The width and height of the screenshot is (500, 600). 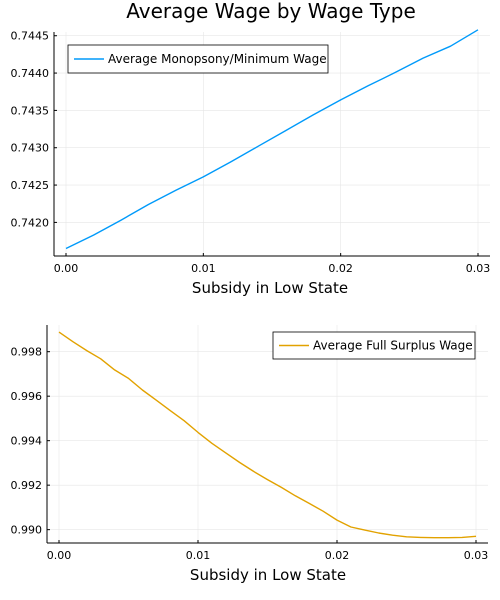 I want to click on y-tick-label: 0.7435, so click(x=30, y=110).